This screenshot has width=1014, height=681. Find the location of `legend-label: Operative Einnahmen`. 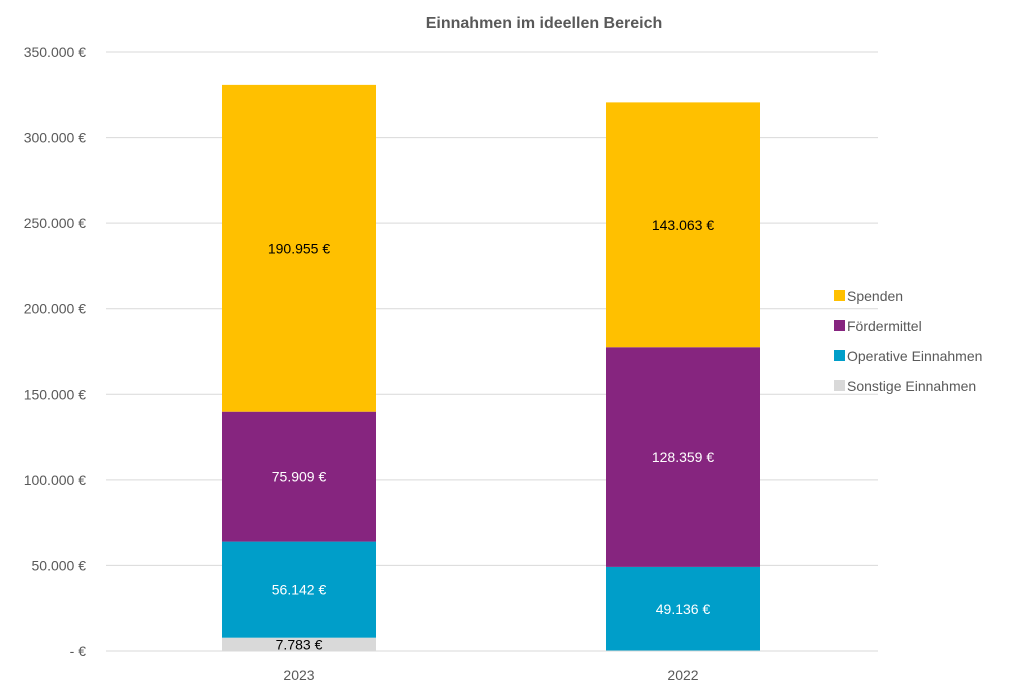

legend-label: Operative Einnahmen is located at coordinates (914, 356).